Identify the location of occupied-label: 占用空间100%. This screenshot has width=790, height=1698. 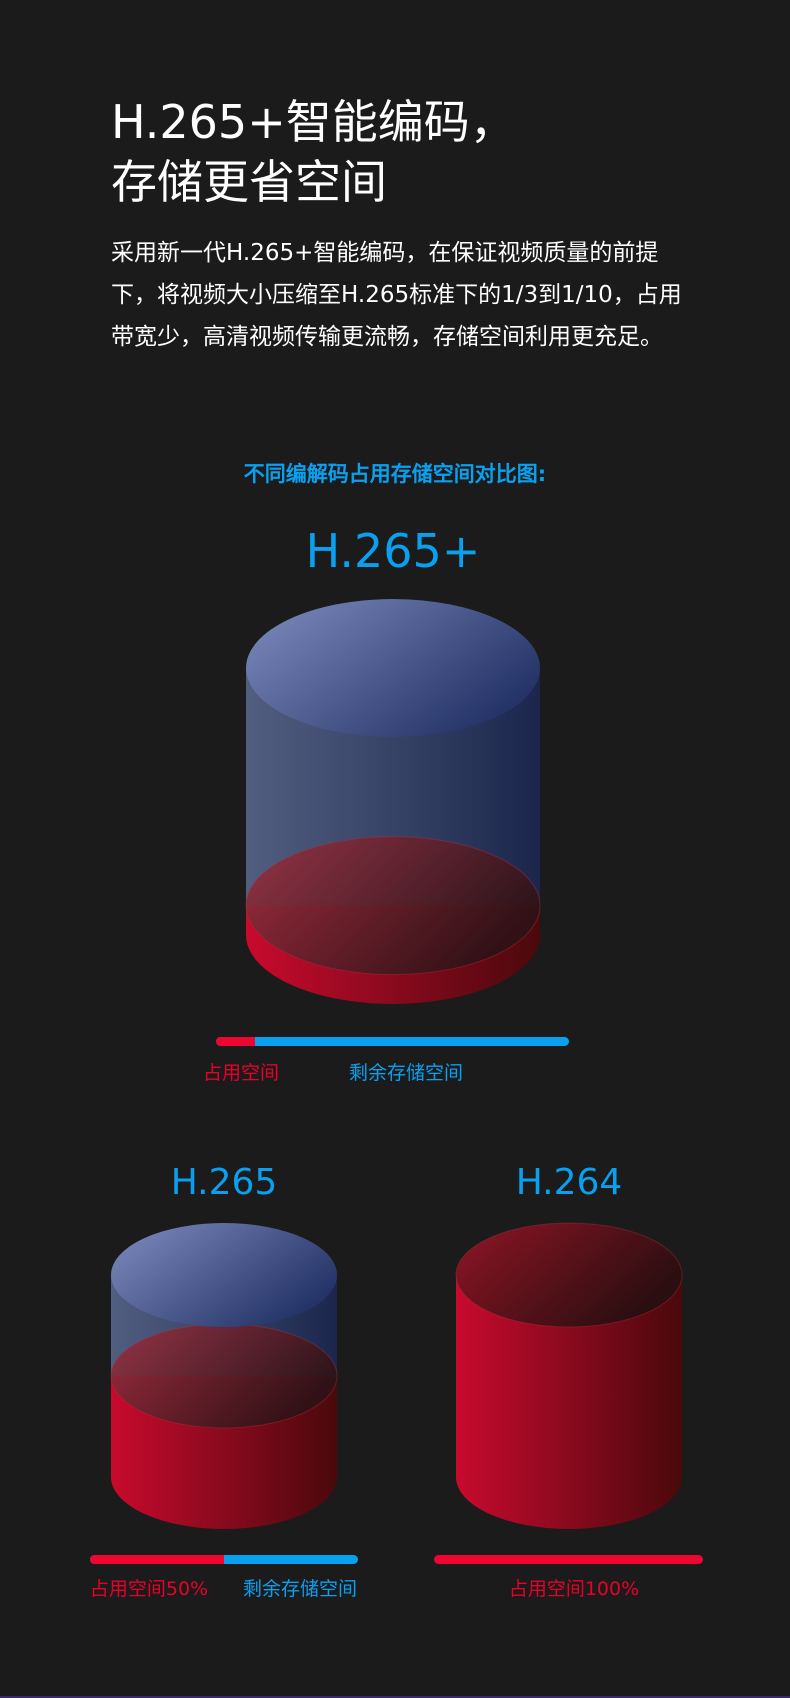
(574, 1589).